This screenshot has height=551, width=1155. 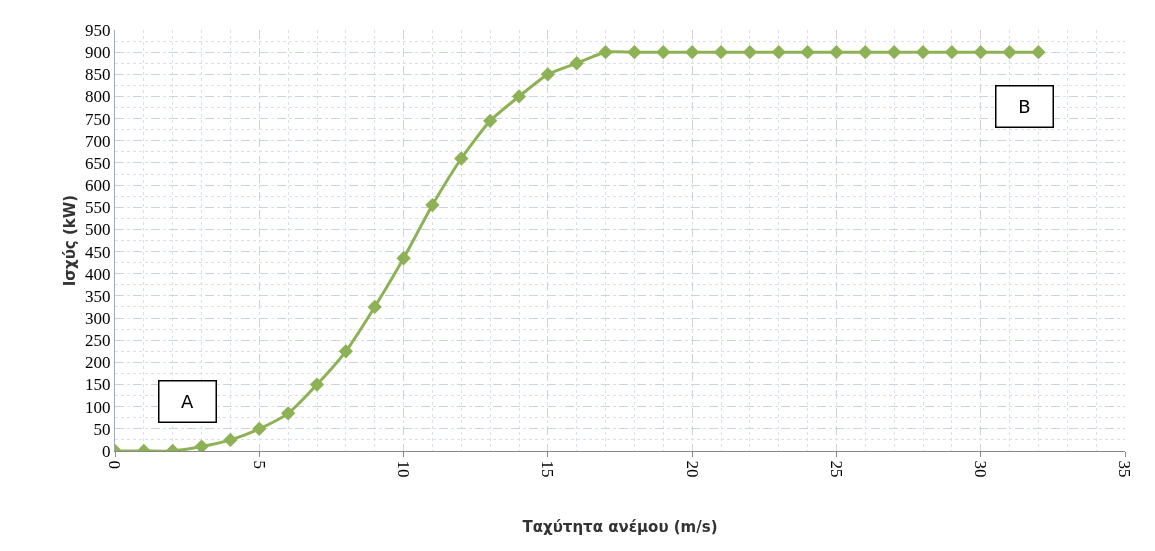 I want to click on annotation: B, so click(x=1024, y=106).